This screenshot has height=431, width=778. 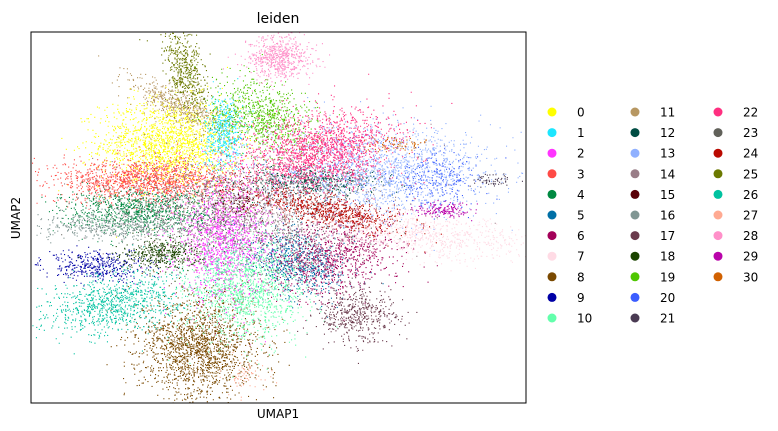 I want to click on cluster-2-point-cloud, so click(x=224, y=248).